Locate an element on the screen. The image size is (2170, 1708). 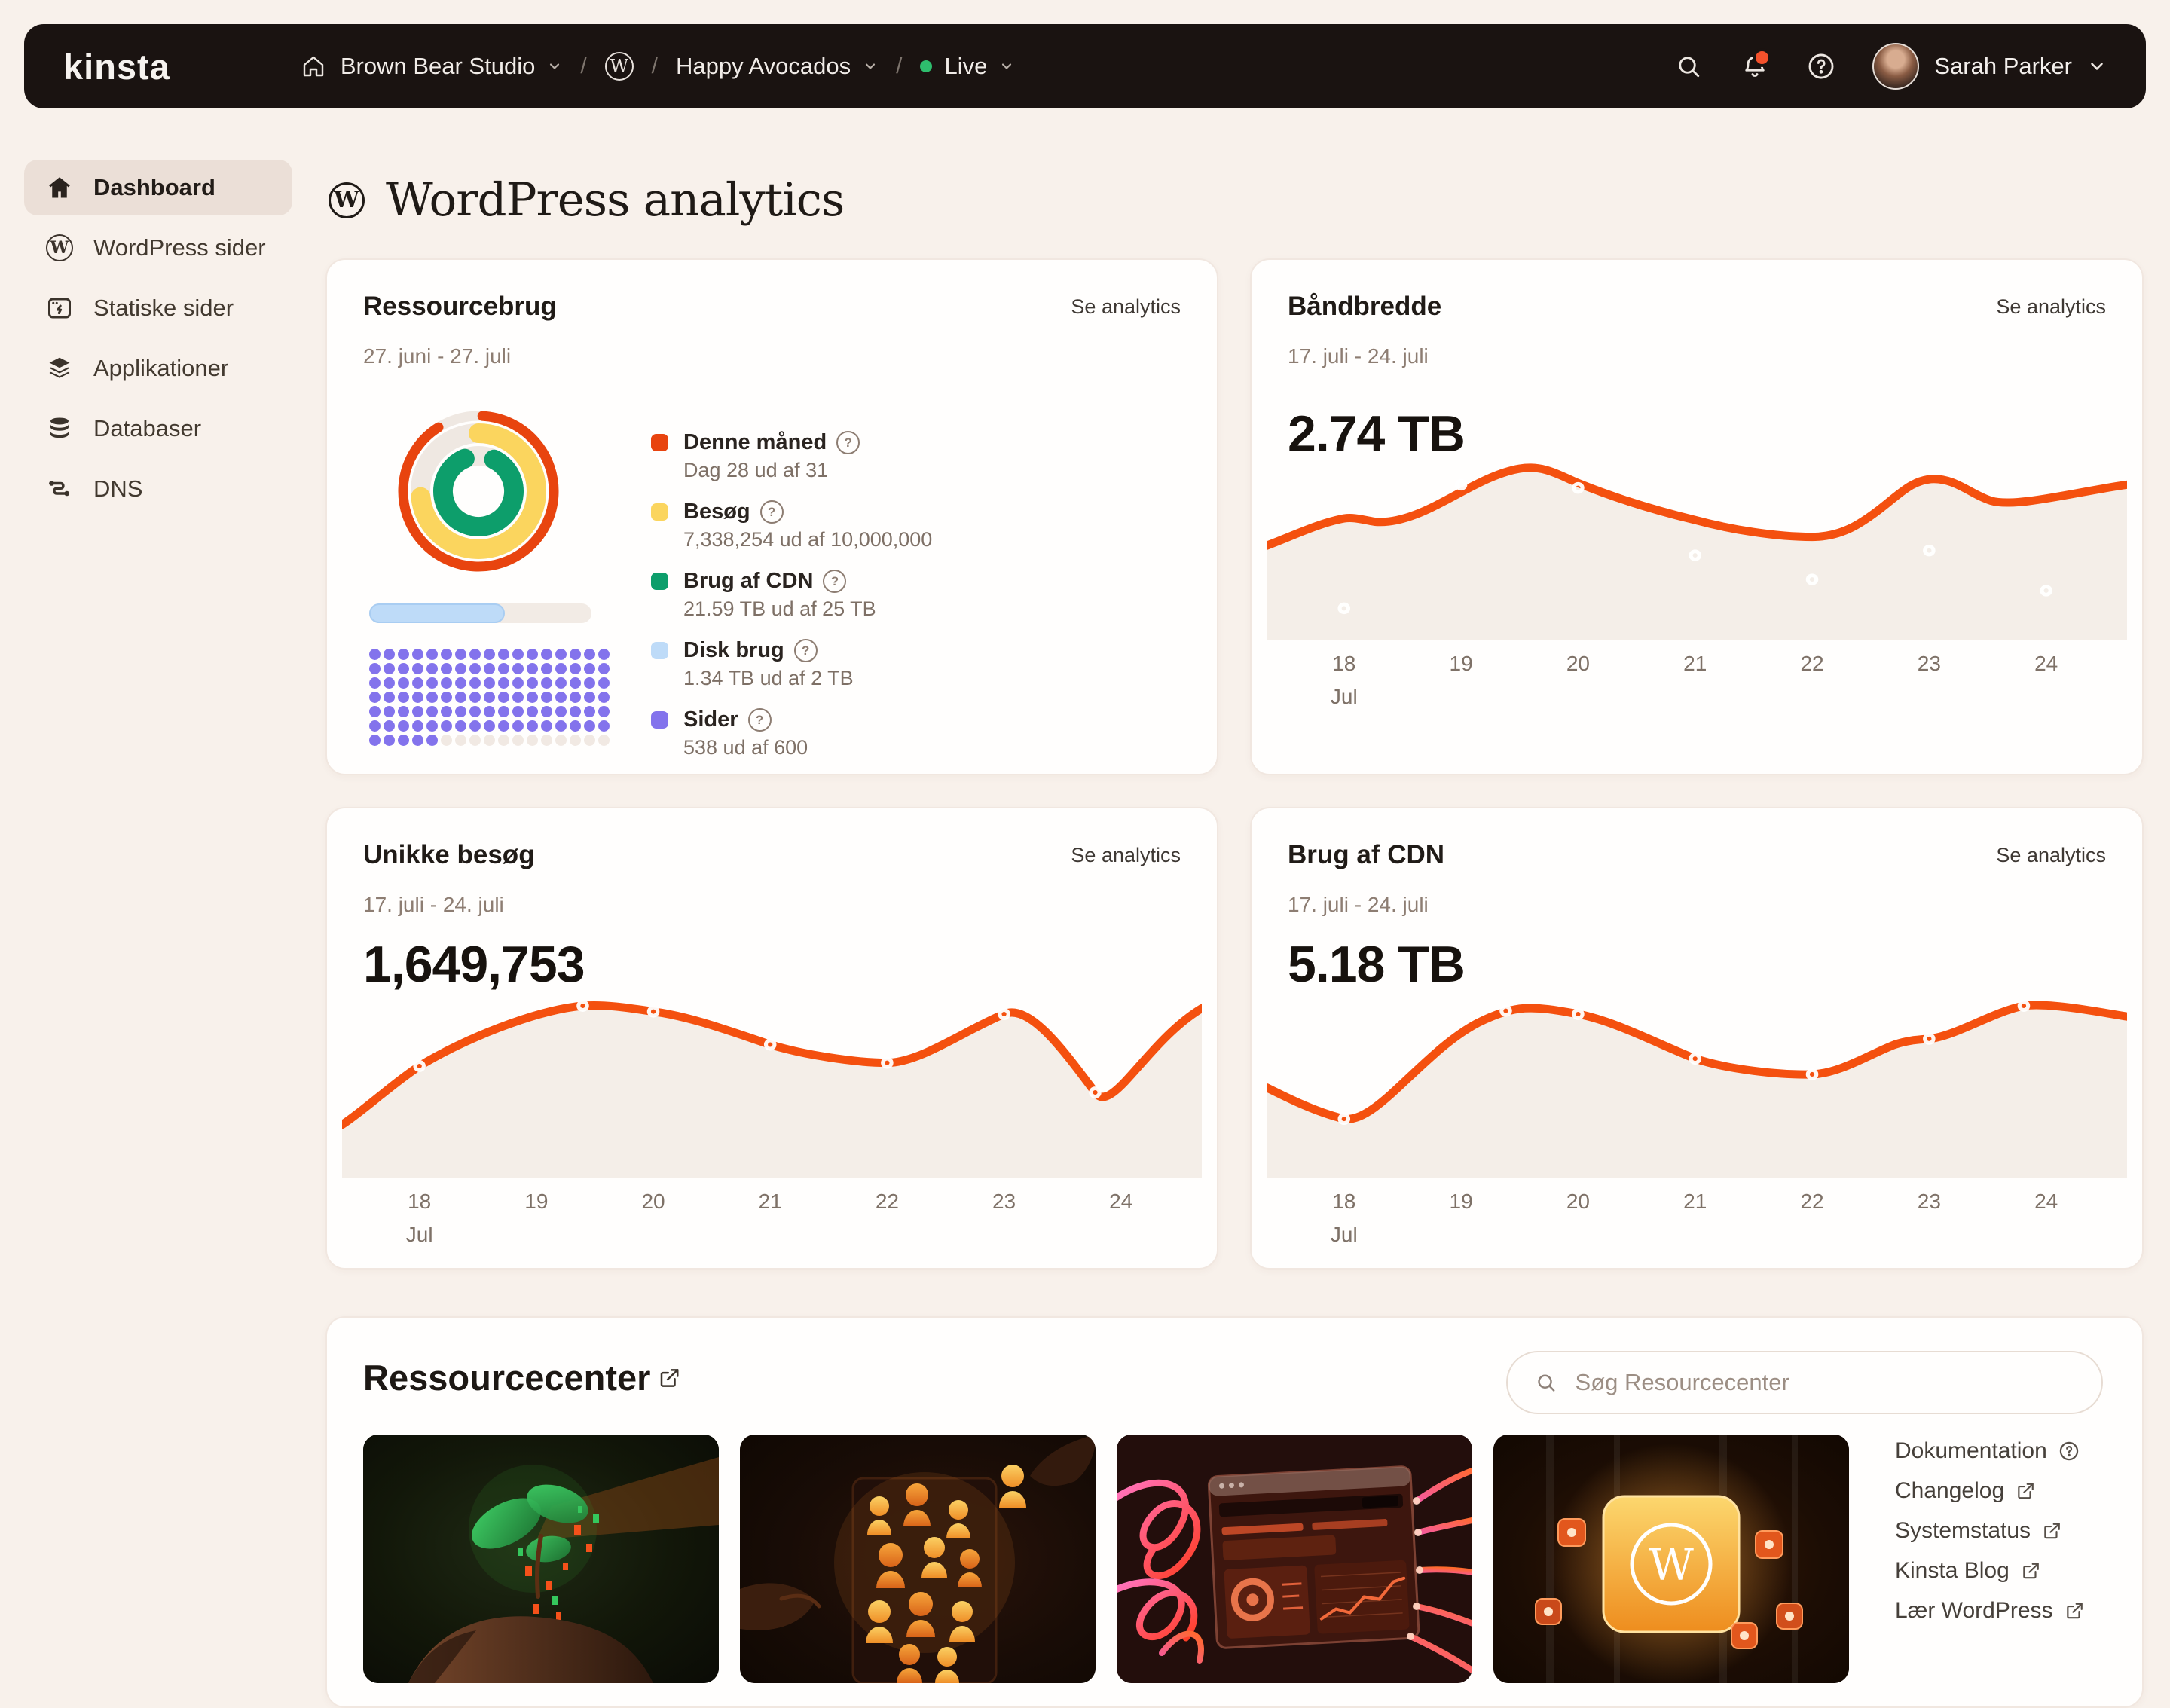
legend-label: Brug af CDN is located at coordinates (748, 581).